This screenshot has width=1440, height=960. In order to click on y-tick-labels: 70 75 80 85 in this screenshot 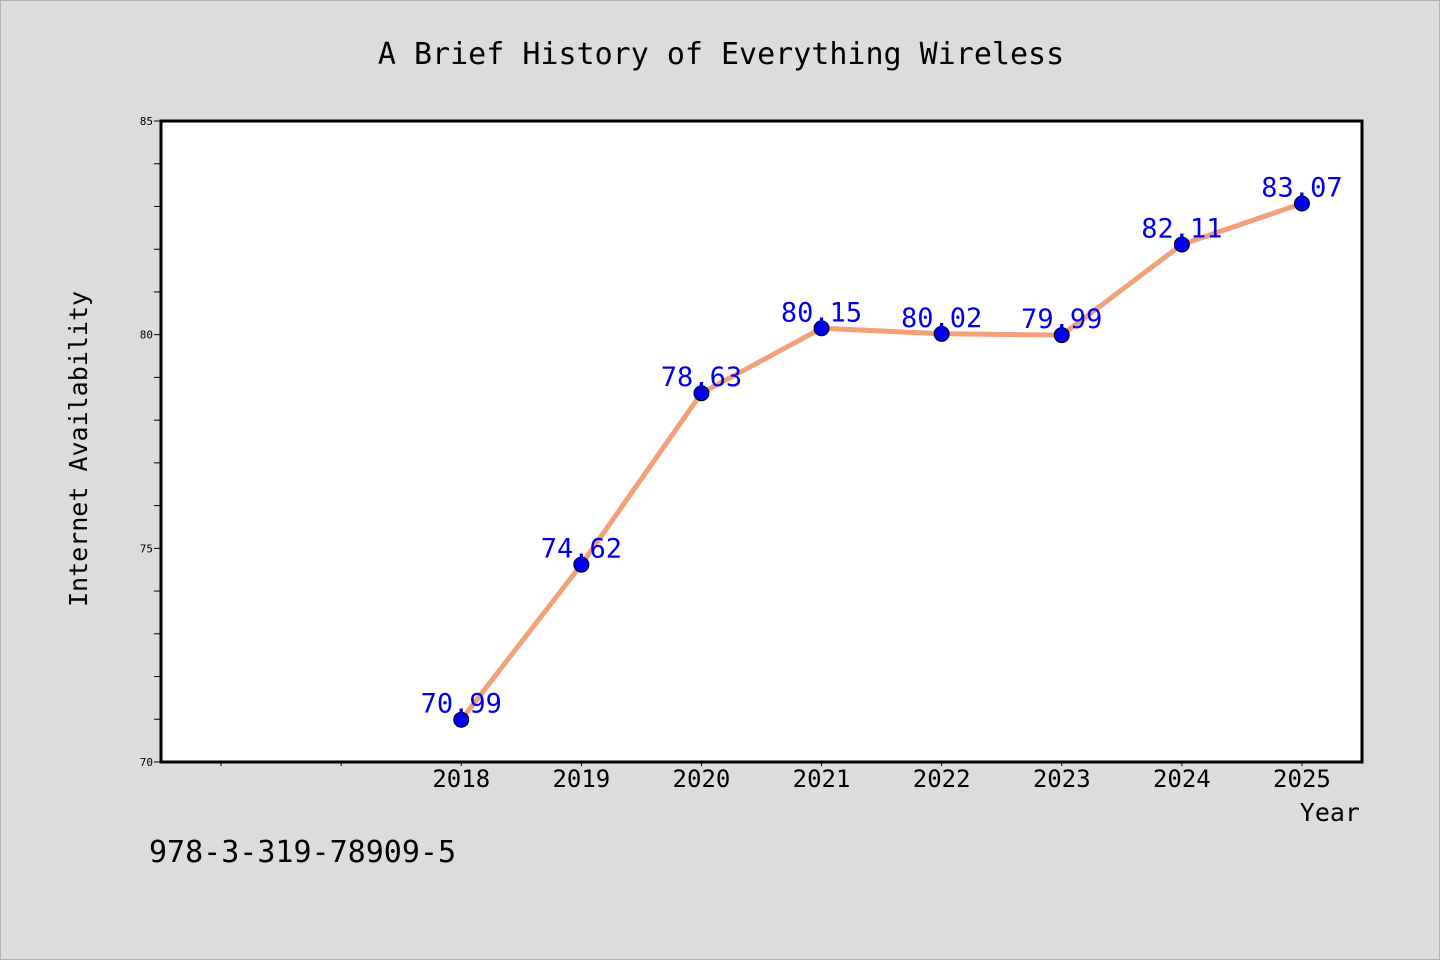, I will do `click(146, 442)`.